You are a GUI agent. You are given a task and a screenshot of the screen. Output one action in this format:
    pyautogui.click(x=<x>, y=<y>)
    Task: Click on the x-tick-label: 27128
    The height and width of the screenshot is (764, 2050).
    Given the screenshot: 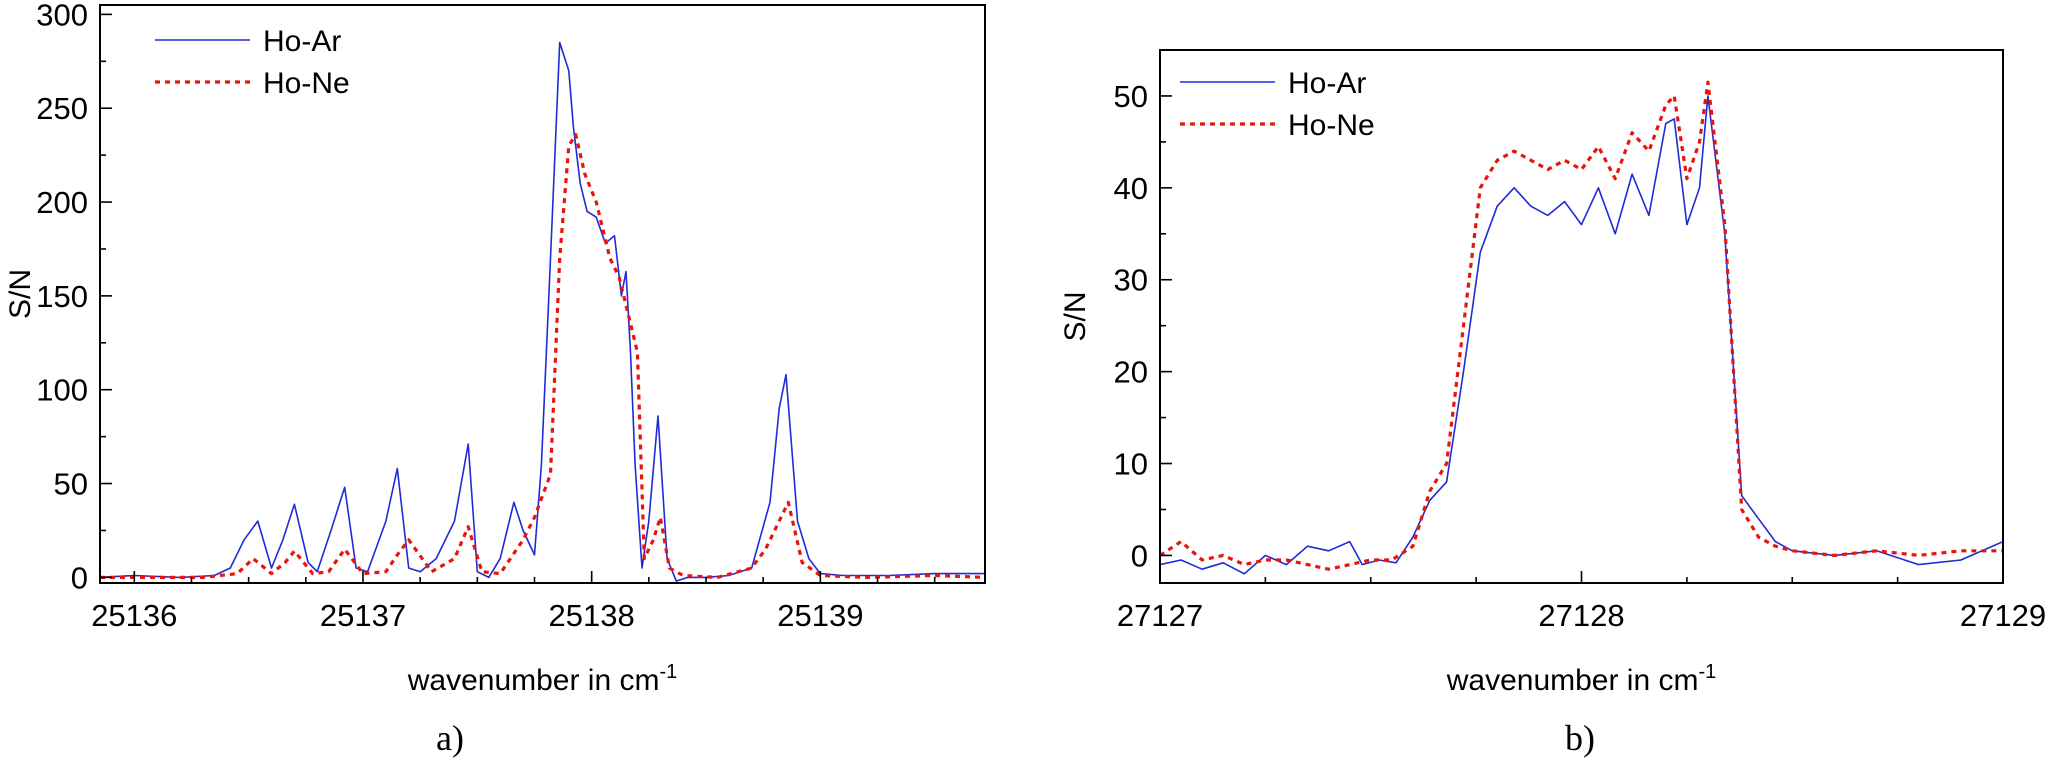 What is the action you would take?
    pyautogui.click(x=1581, y=615)
    